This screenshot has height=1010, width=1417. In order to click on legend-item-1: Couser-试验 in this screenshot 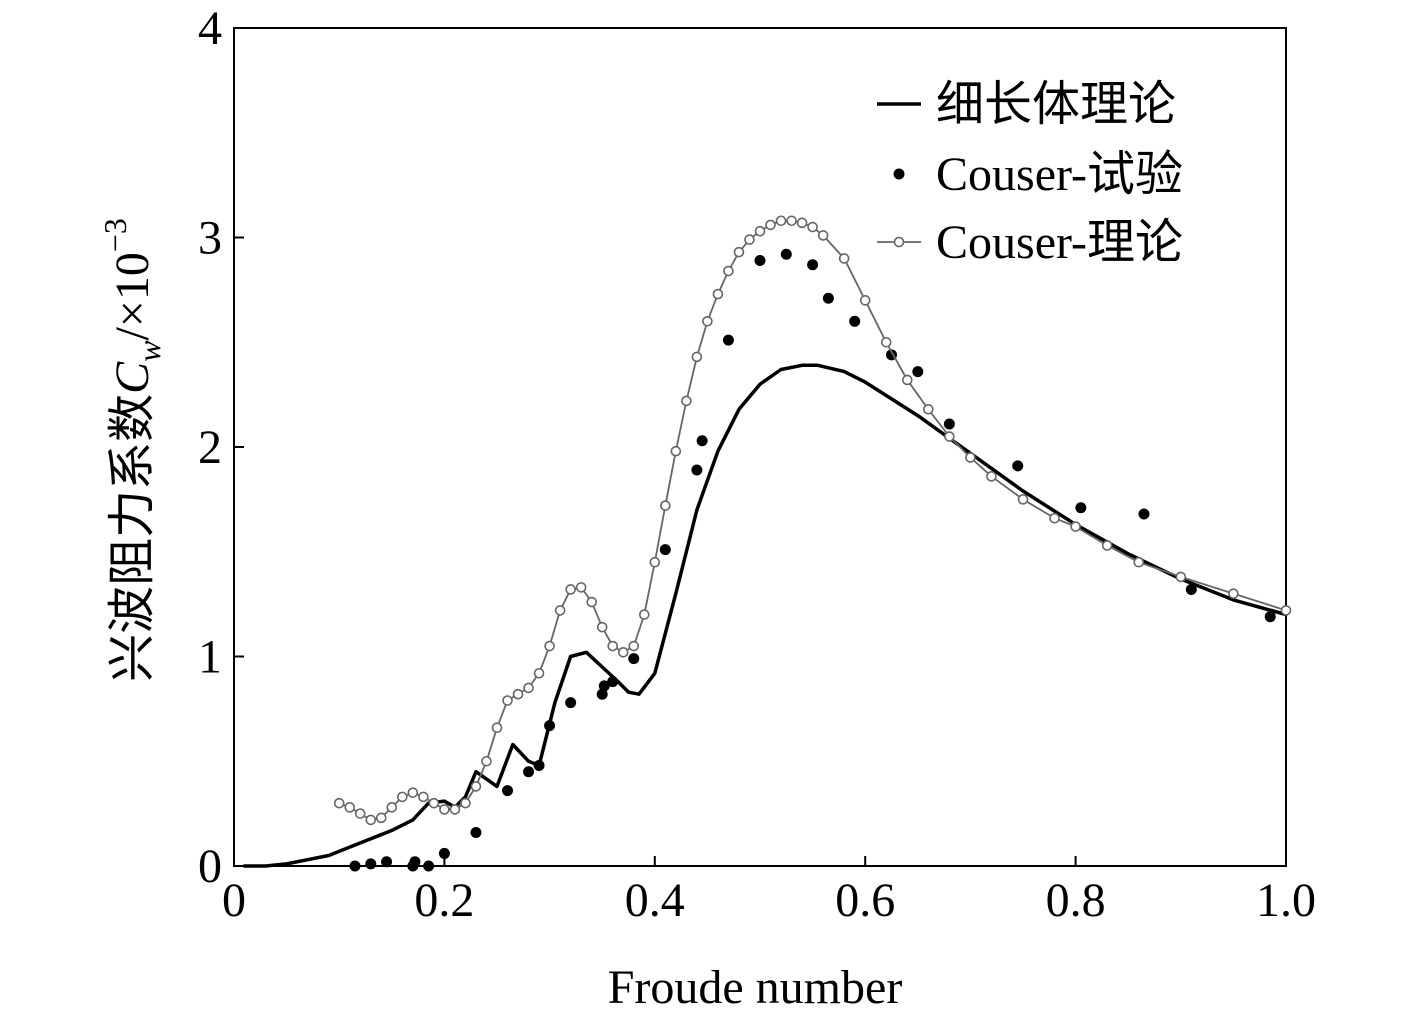, I will do `click(1038, 174)`.